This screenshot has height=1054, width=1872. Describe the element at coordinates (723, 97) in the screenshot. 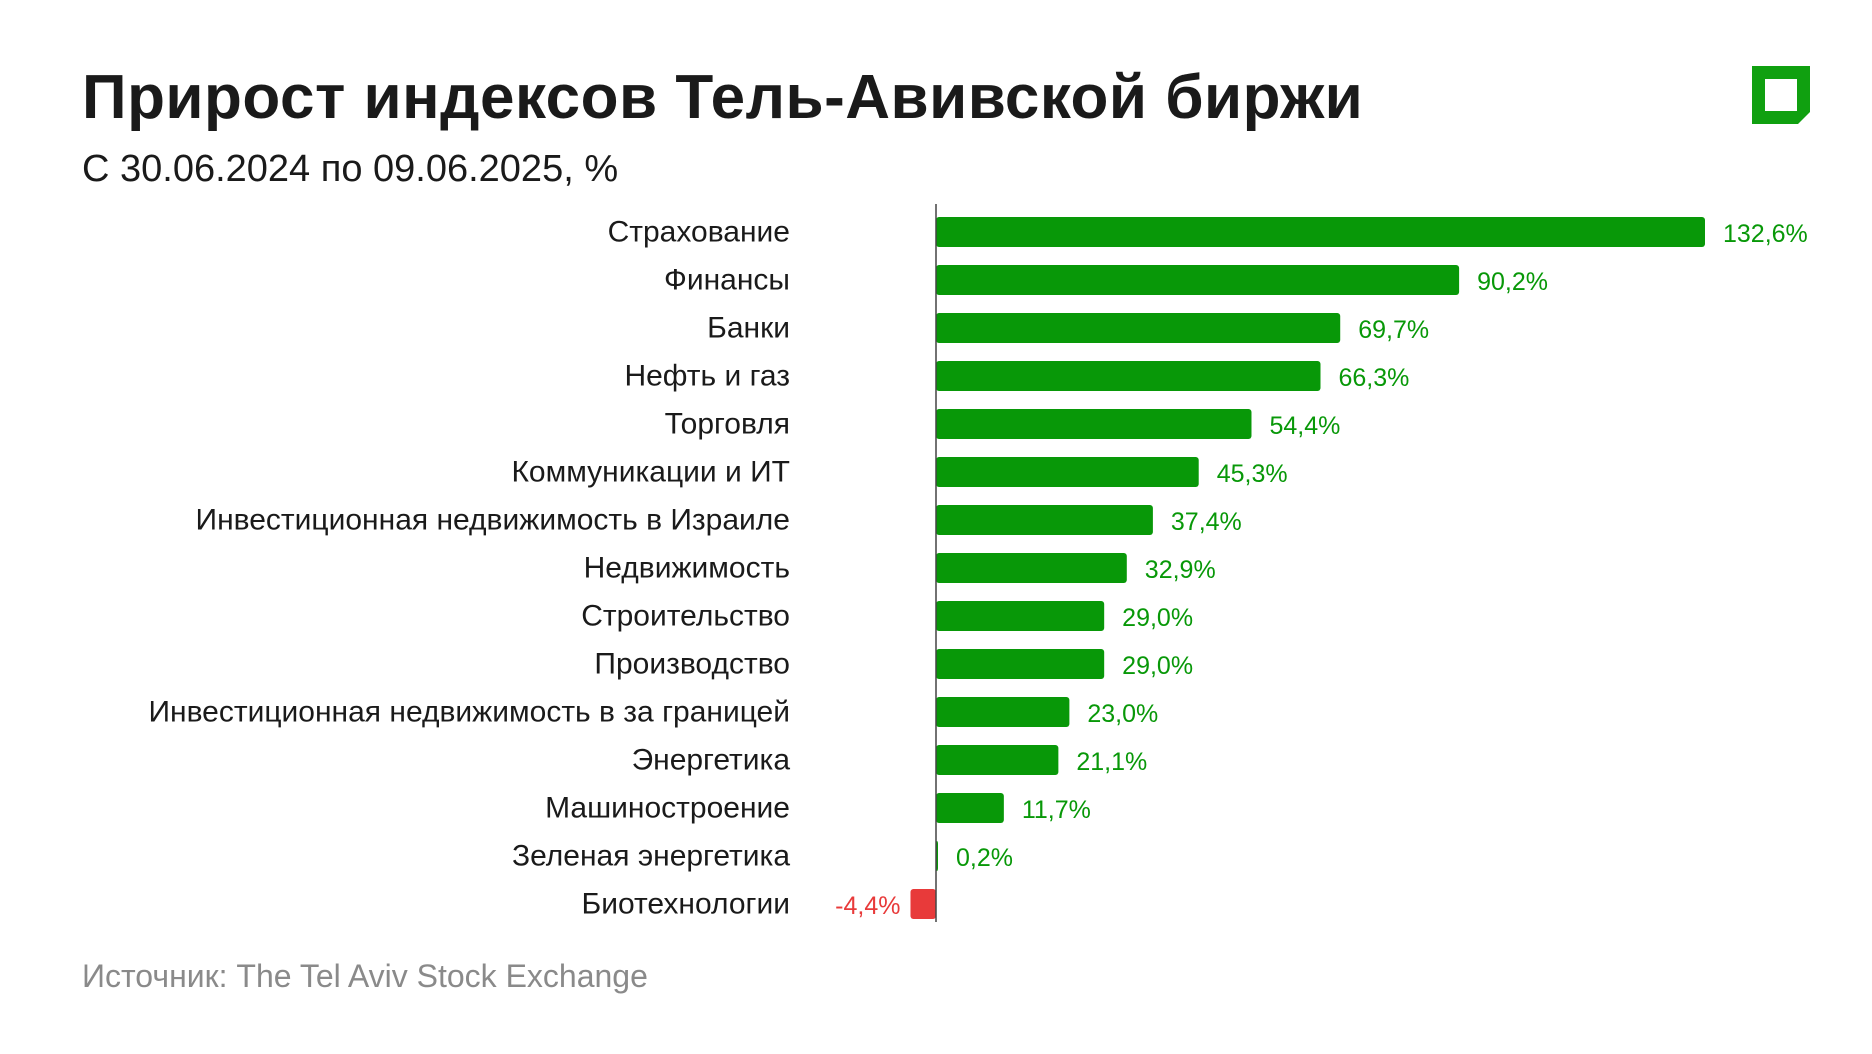

I see `chart-title: Прирост индексов Тель-Авивской биржи` at that location.